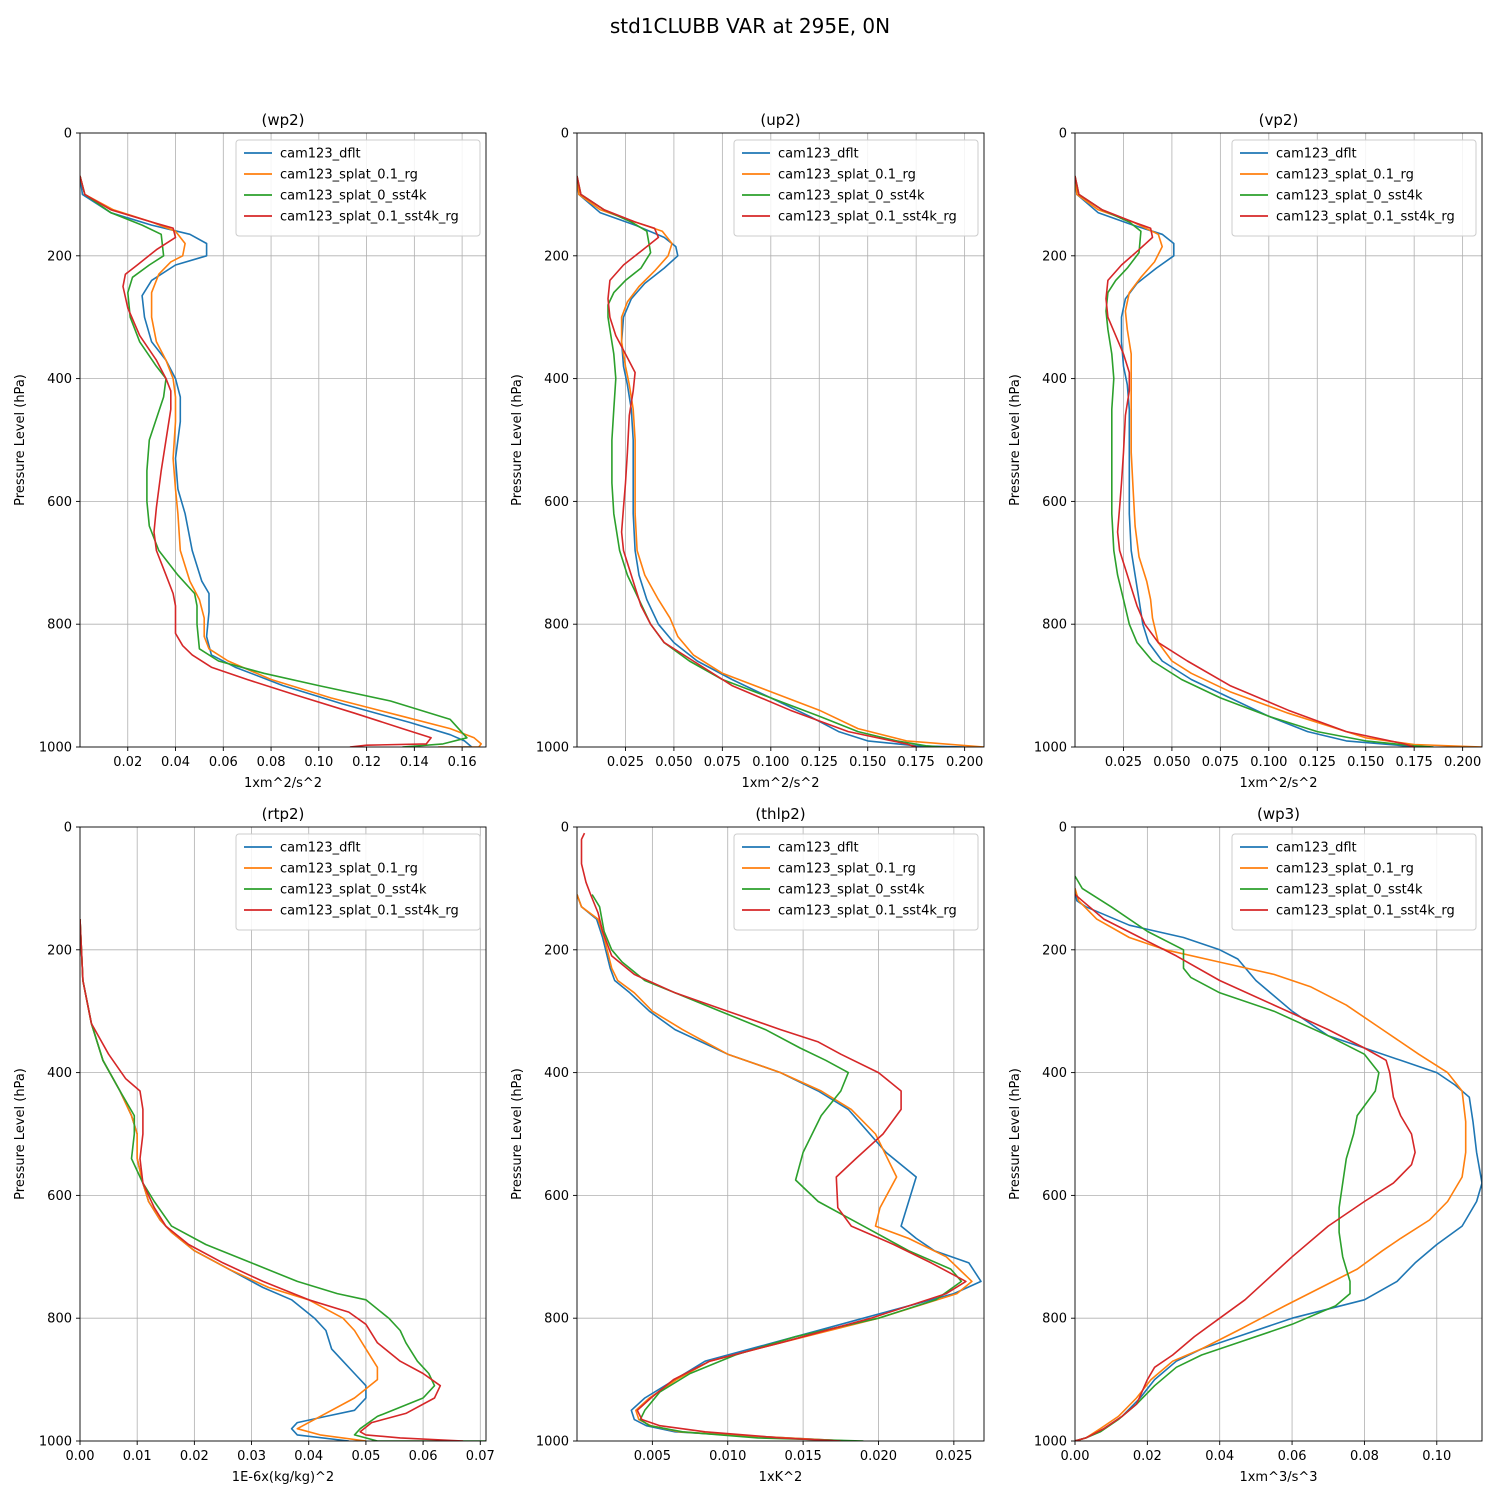  What do you see at coordinates (137, 1456) in the screenshot?
I see `x-tick-label: 0.01` at bounding box center [137, 1456].